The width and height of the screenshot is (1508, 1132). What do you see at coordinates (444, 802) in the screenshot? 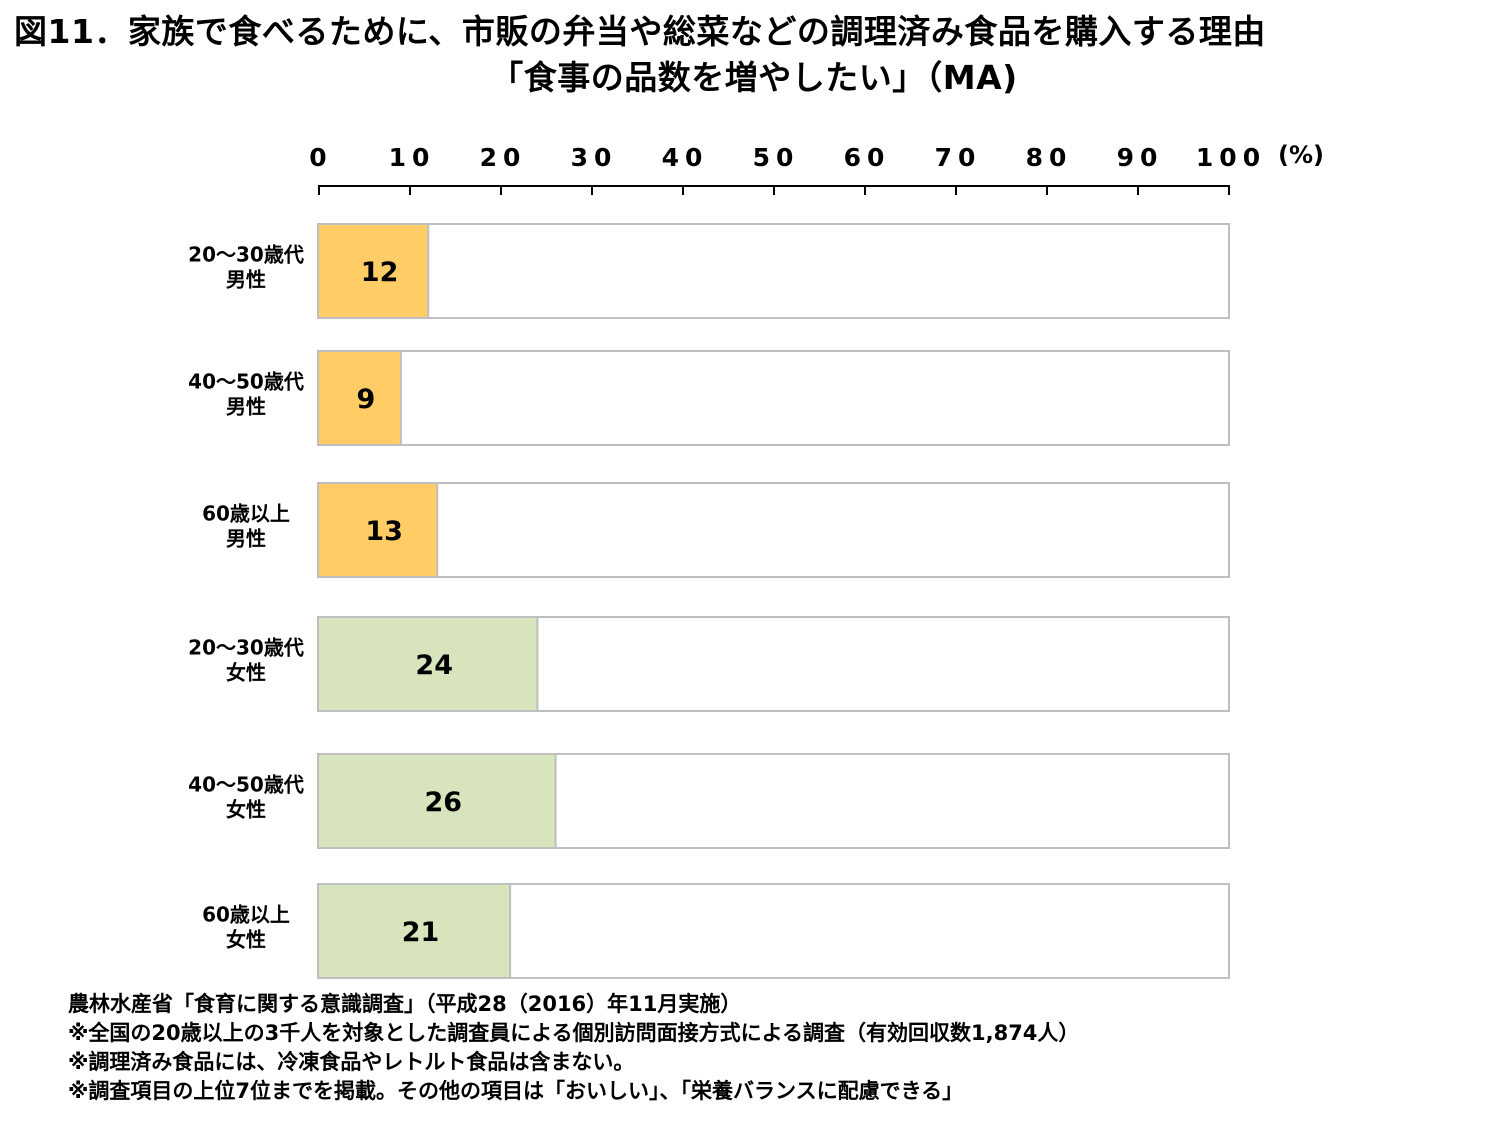
I see `data-label: 26` at bounding box center [444, 802].